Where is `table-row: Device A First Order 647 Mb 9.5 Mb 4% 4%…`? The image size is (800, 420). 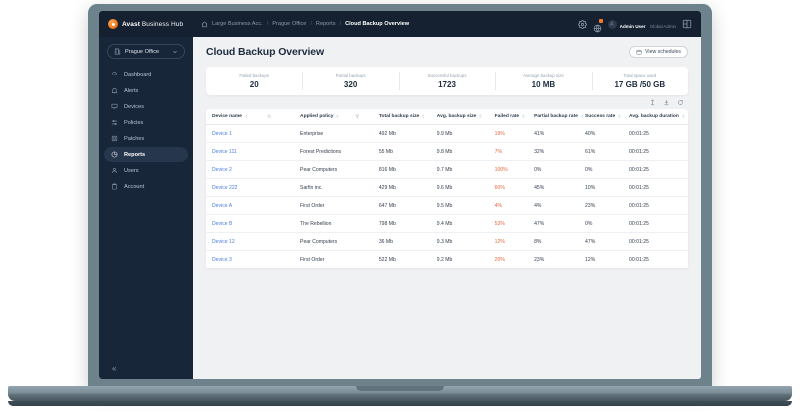 table-row: Device A First Order 647 Mb 9.5 Mb 4% 4%… is located at coordinates (447, 205).